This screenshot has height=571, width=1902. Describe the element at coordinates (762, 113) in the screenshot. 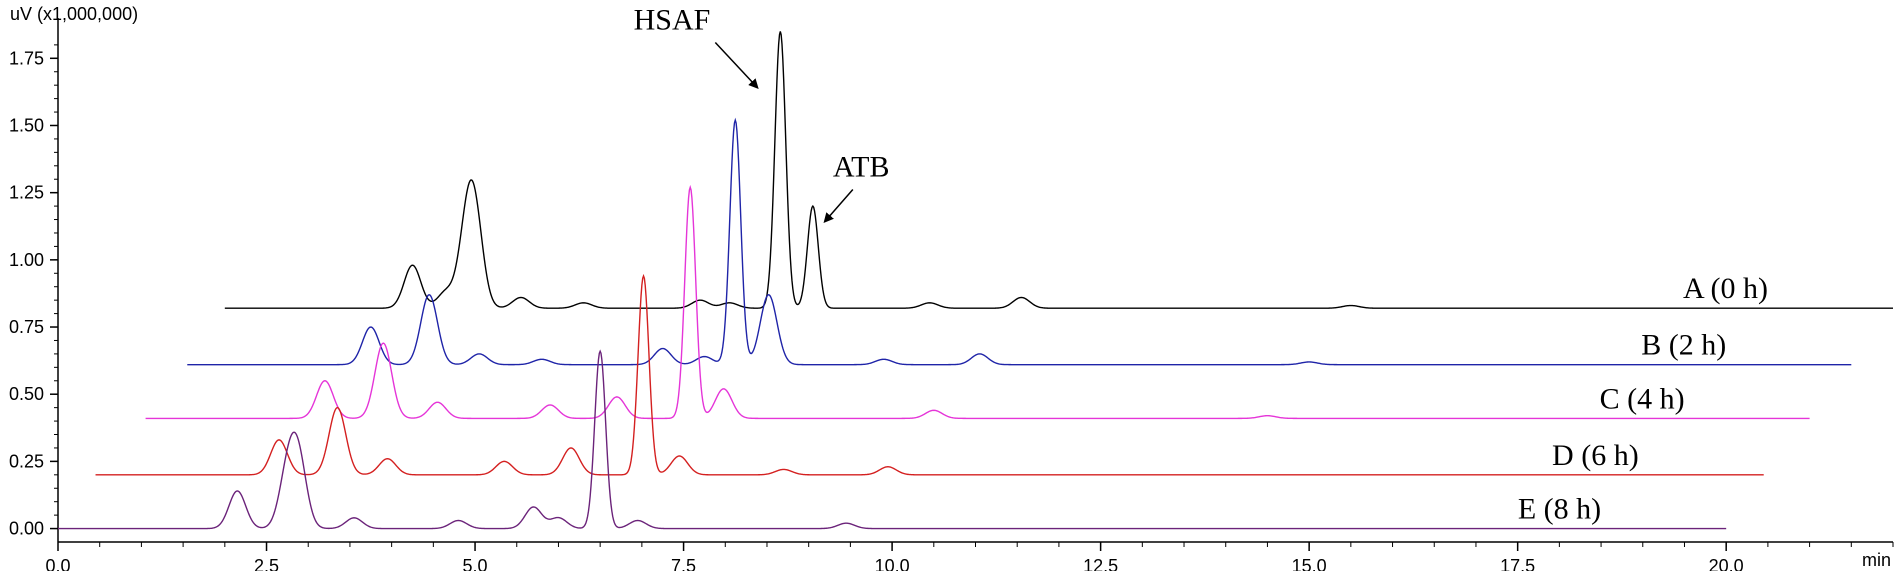

I see `peak-annotations: HSAF ATB` at that location.